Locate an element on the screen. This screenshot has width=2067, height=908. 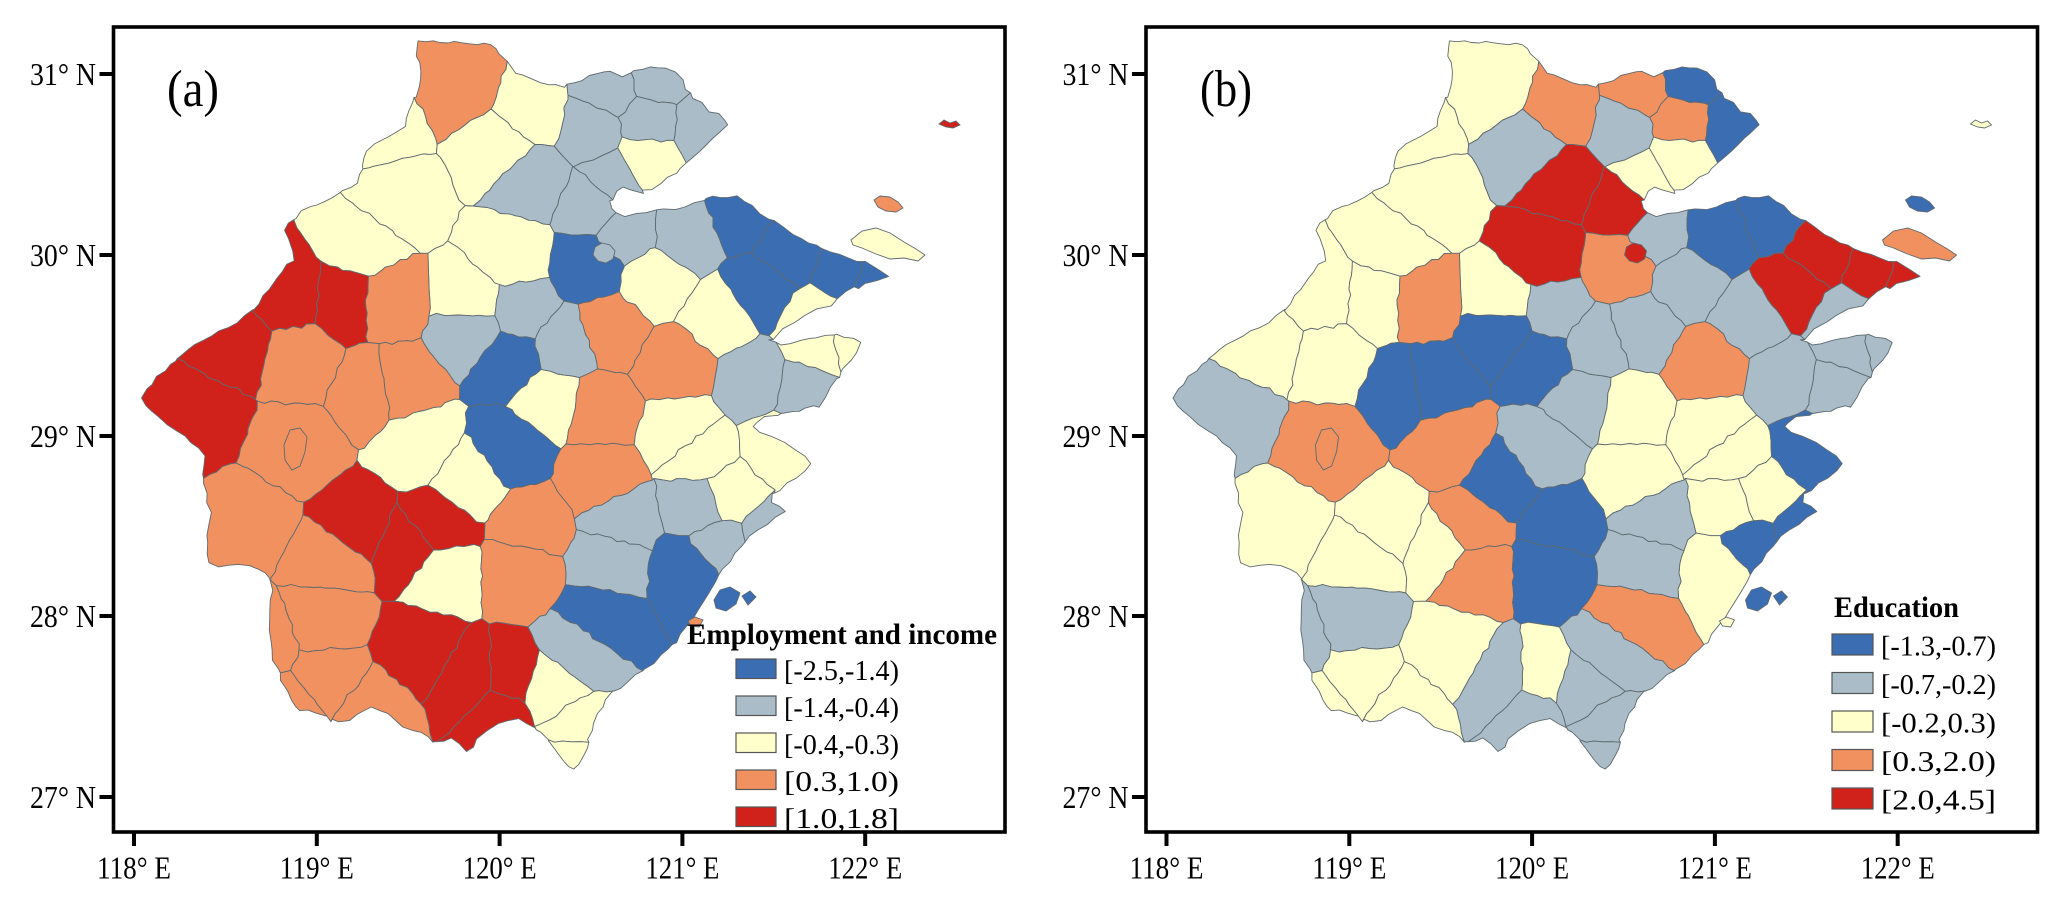
svg-text: [-1.4,-0.4) is located at coordinates (841, 708).